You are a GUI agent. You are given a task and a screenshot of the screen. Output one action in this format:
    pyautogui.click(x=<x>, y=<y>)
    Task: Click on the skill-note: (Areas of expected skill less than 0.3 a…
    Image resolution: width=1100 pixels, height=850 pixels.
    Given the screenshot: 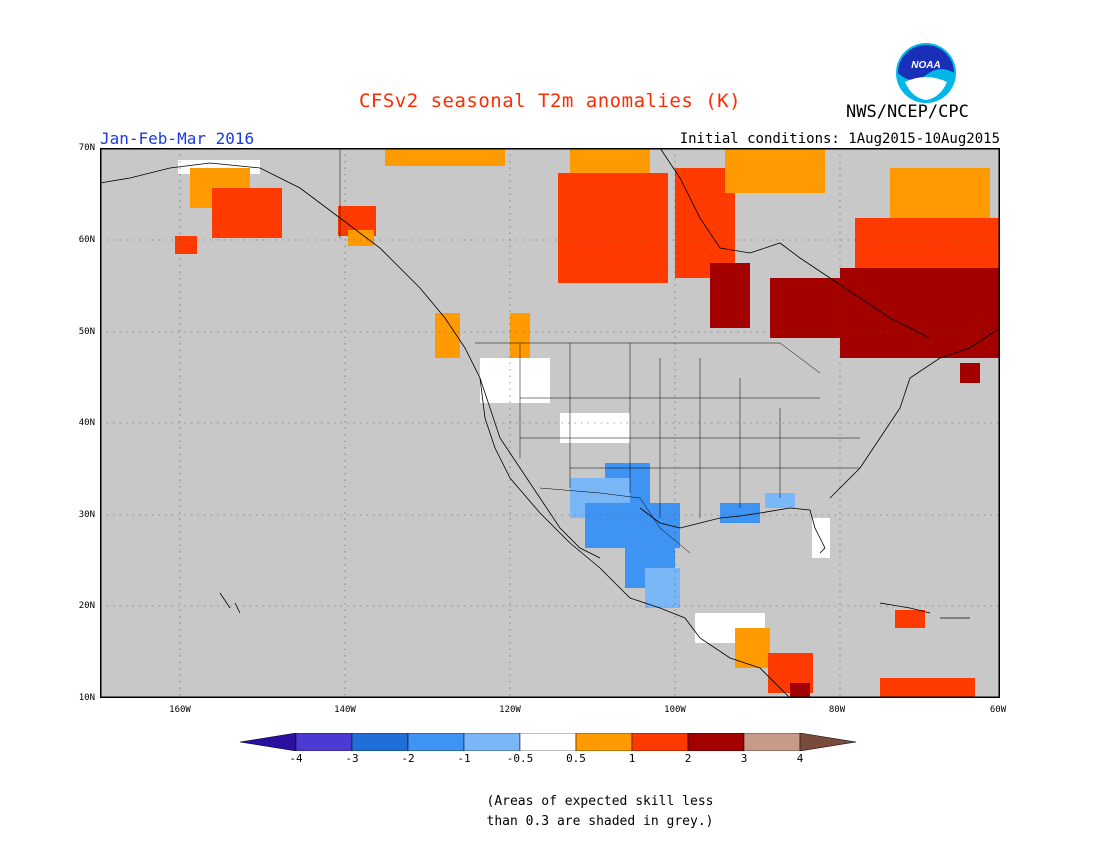 What is the action you would take?
    pyautogui.click(x=600, y=812)
    